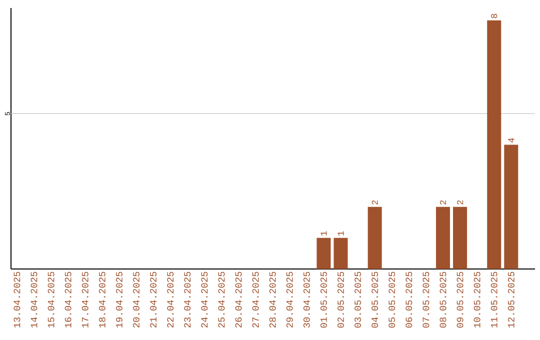 This screenshot has height=340, width=540. I want to click on x-tick-label: 25.04.2025, so click(221, 300).